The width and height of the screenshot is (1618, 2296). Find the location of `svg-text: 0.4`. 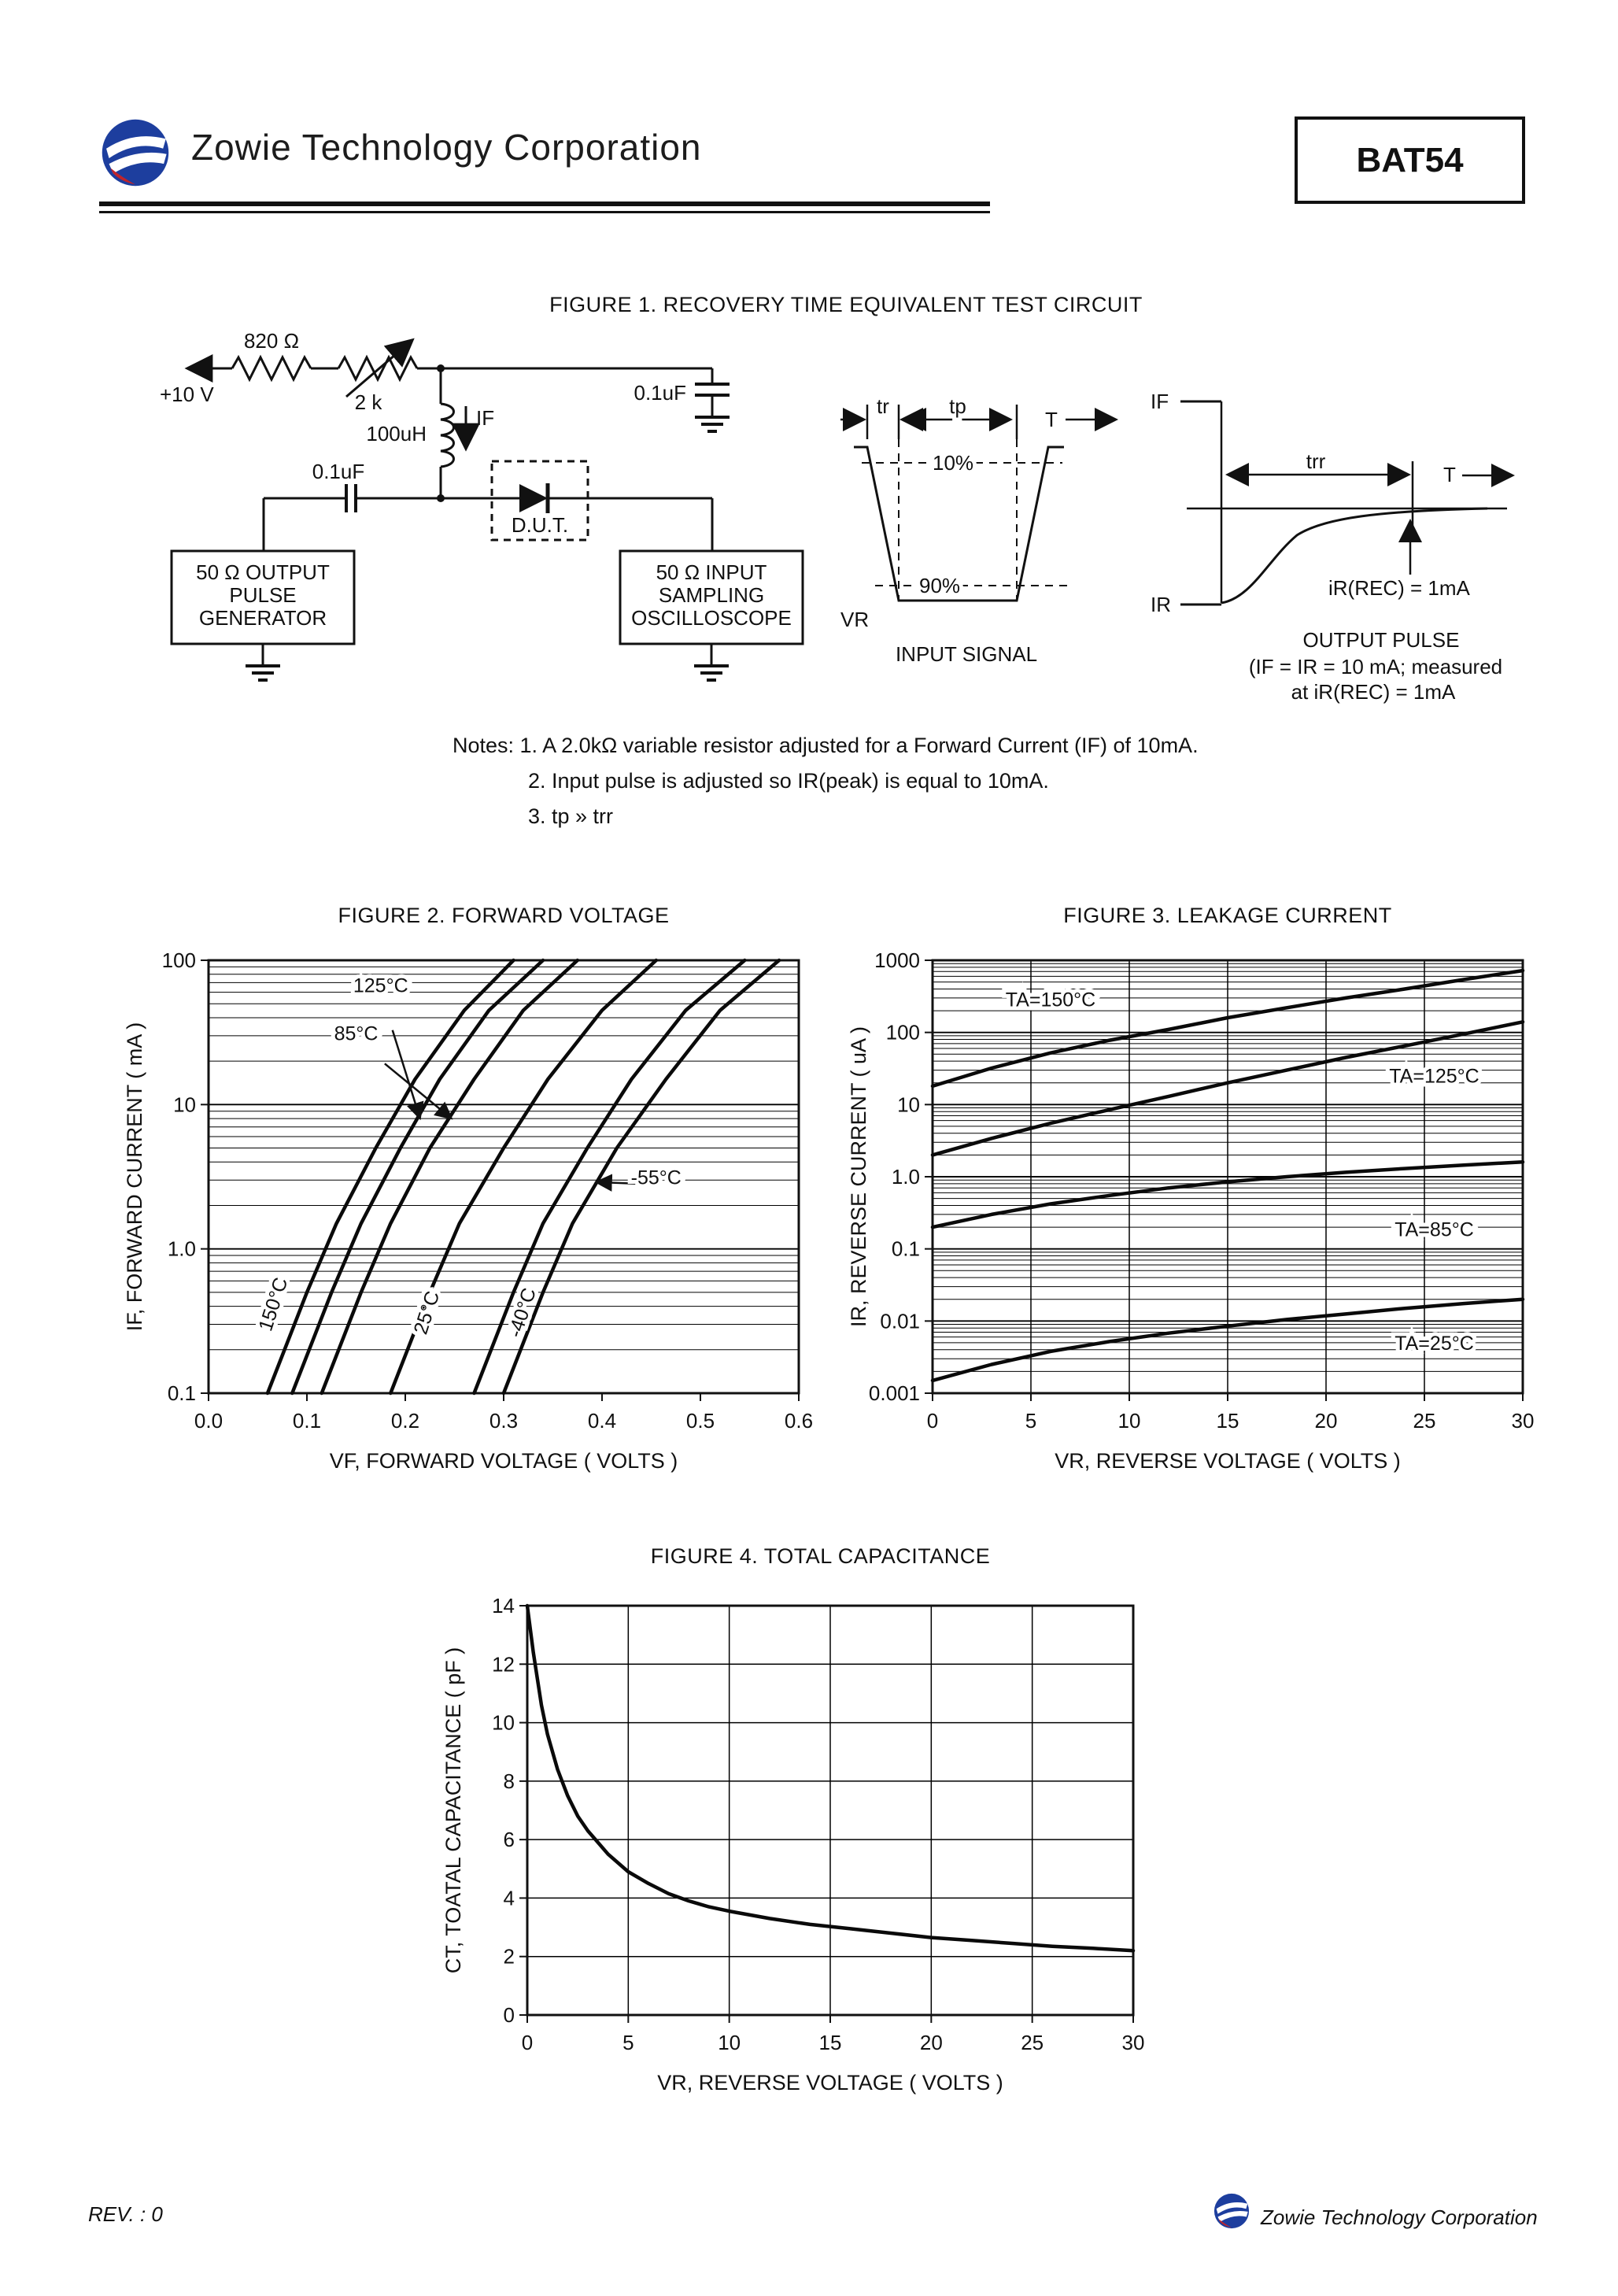

svg-text: 0.4 is located at coordinates (602, 1421).